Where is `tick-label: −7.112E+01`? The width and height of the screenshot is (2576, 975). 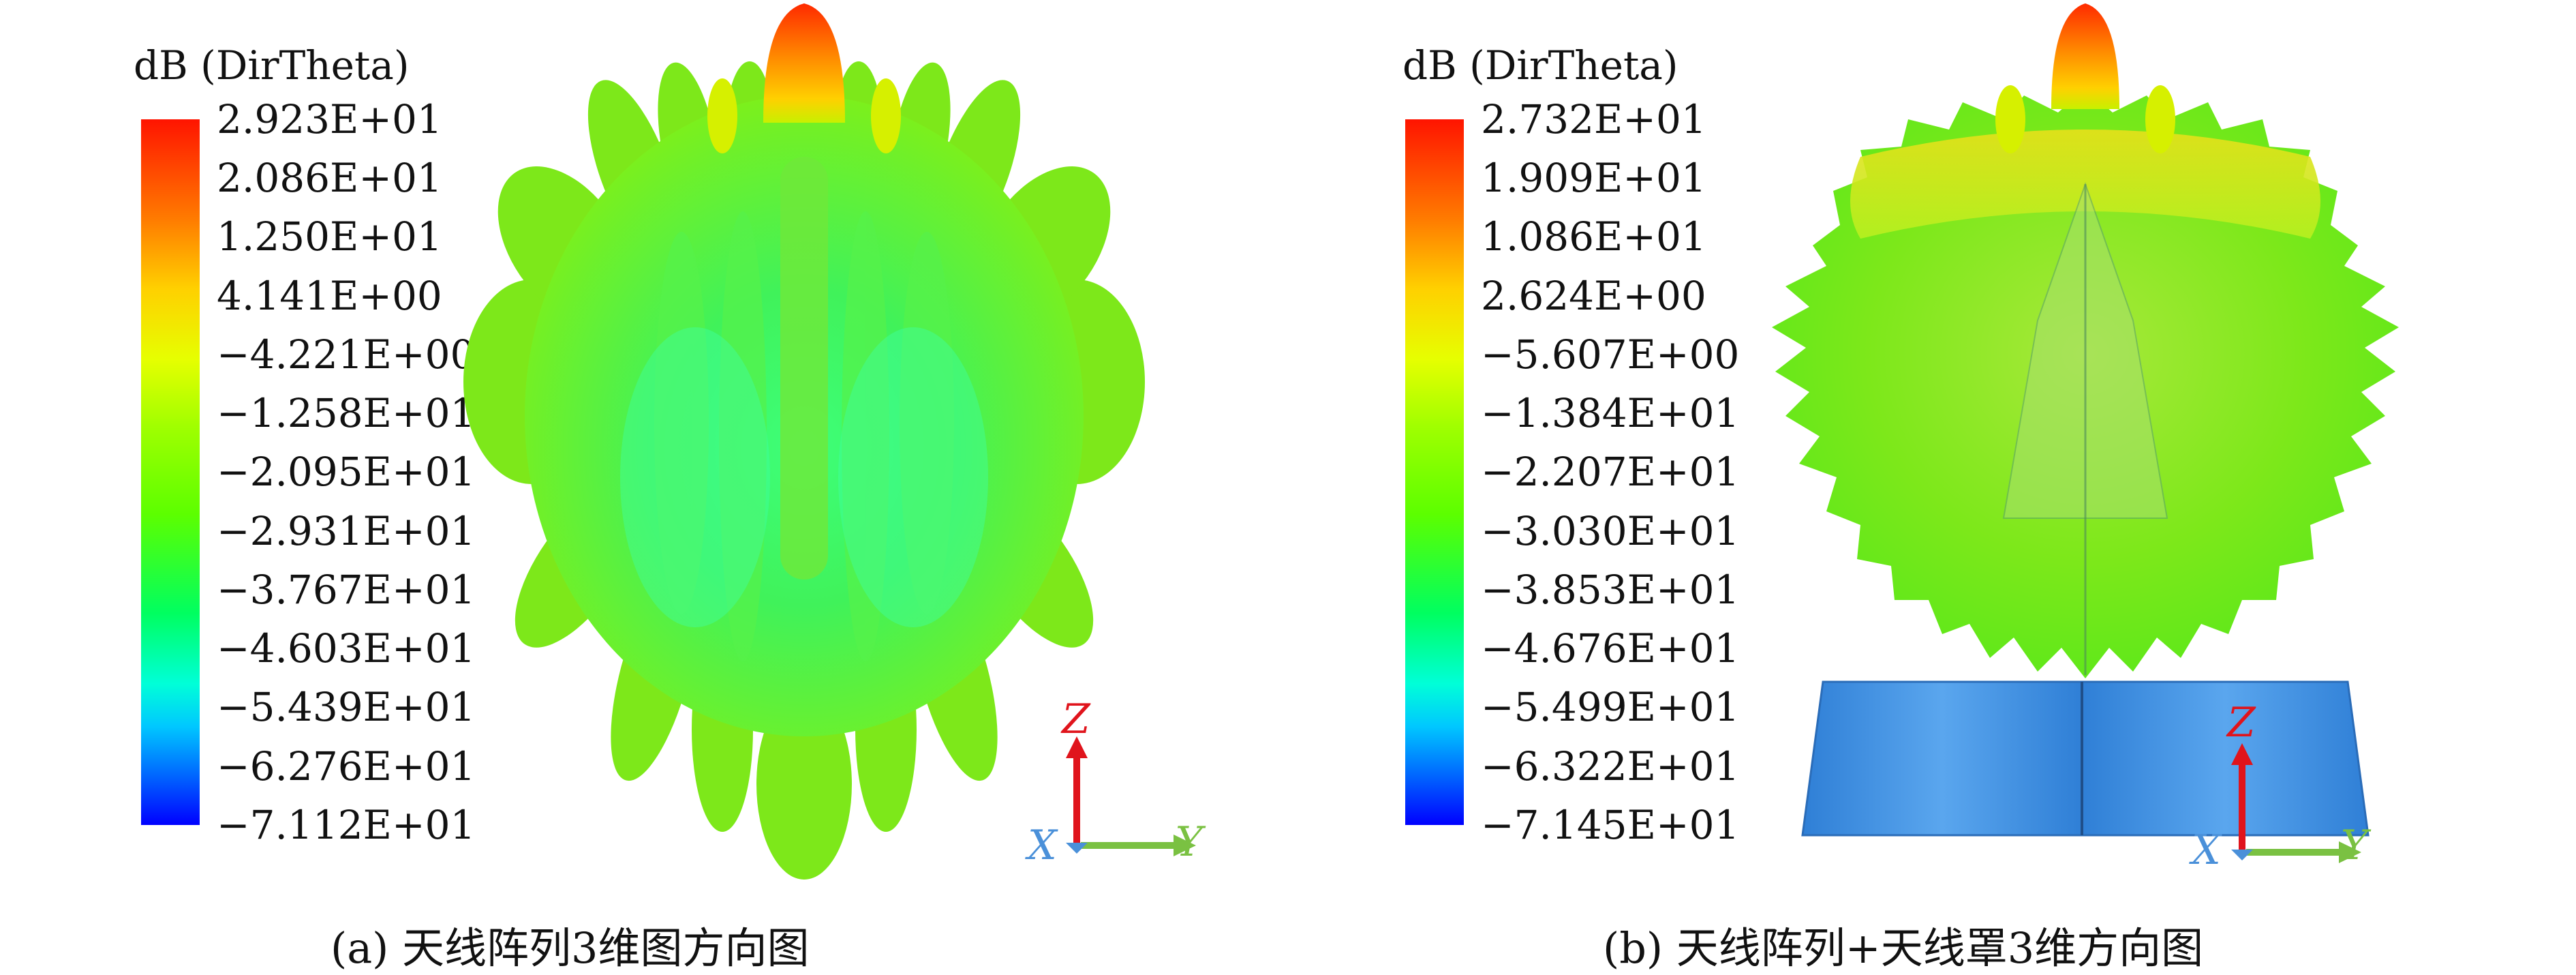
tick-label: −7.112E+01 is located at coordinates (346, 825).